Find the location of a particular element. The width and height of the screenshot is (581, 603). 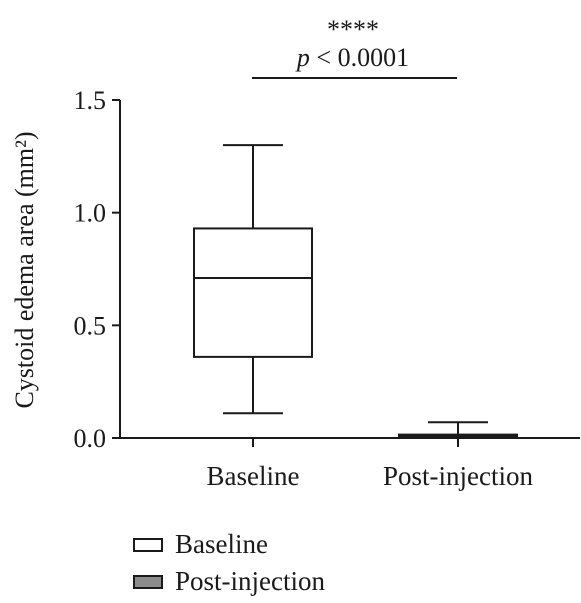

p-symbol: p is located at coordinates (302, 57).